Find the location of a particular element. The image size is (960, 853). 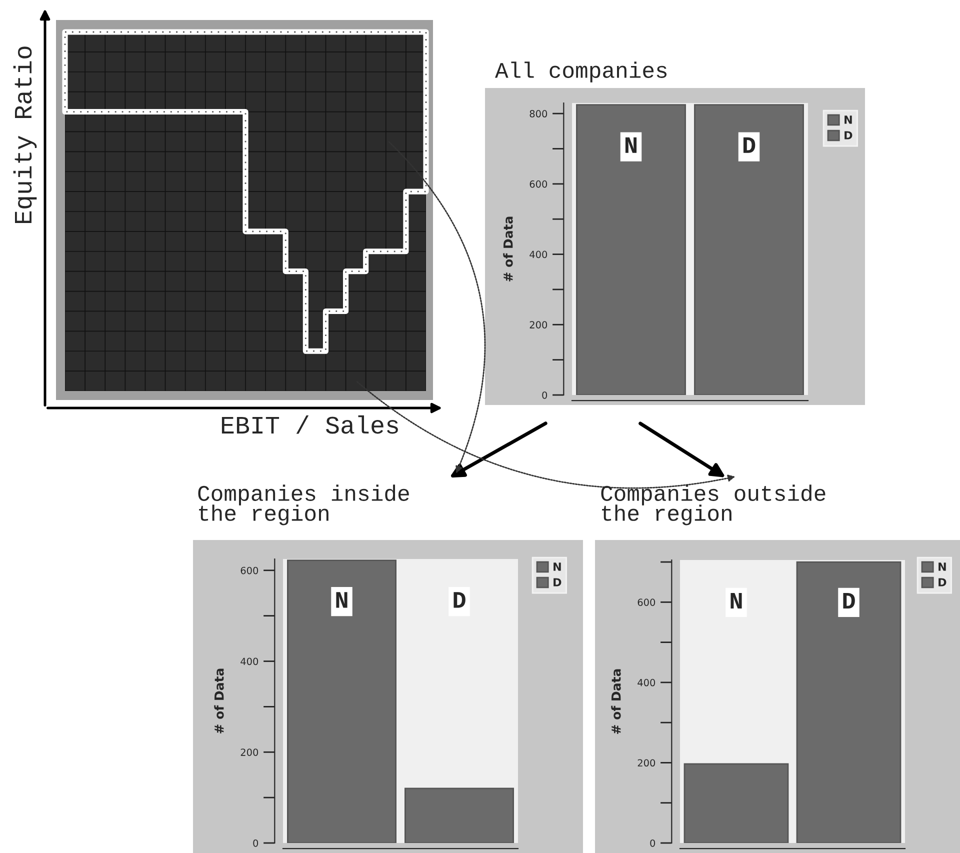

text: Equity Ratio is located at coordinates (25, 135).